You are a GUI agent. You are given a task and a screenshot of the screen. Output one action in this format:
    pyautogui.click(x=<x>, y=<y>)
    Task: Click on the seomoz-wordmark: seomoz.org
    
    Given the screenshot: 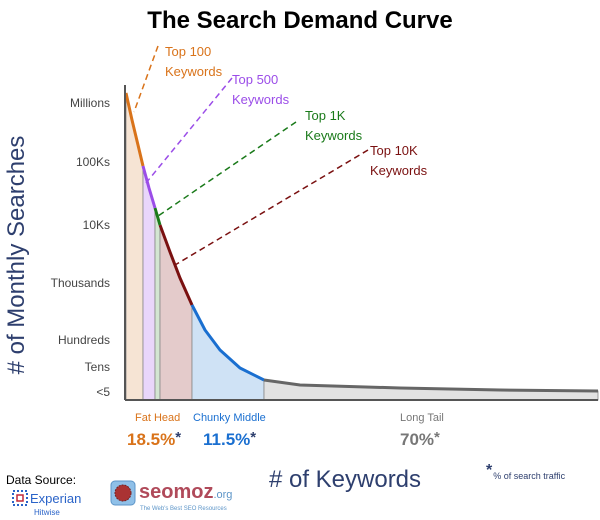 What is the action you would take?
    pyautogui.click(x=185, y=492)
    